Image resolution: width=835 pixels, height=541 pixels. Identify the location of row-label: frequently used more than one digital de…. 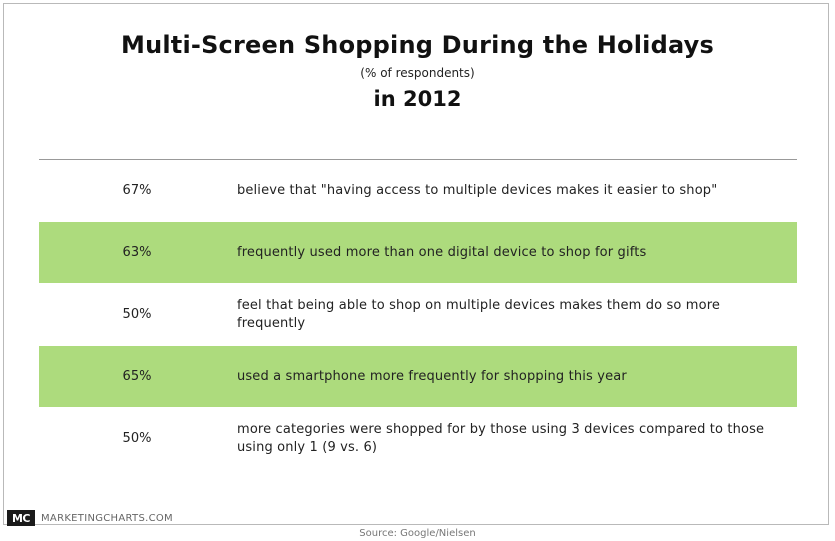
(442, 252).